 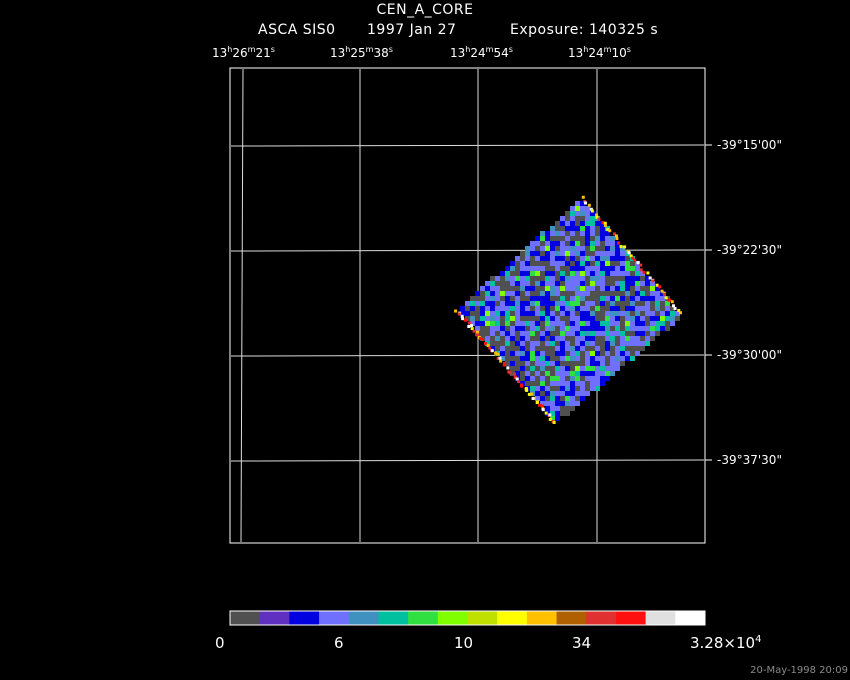 I want to click on colorbar-label: 0, so click(x=220, y=643).